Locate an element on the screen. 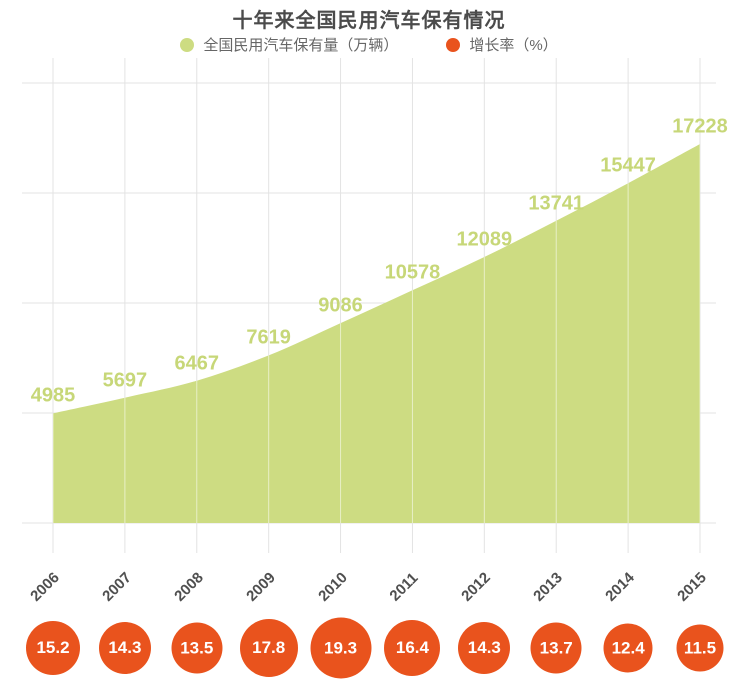 The image size is (738, 680). legend-item-holdings: 全国民用汽车保有量（万辆） is located at coordinates (289, 44).